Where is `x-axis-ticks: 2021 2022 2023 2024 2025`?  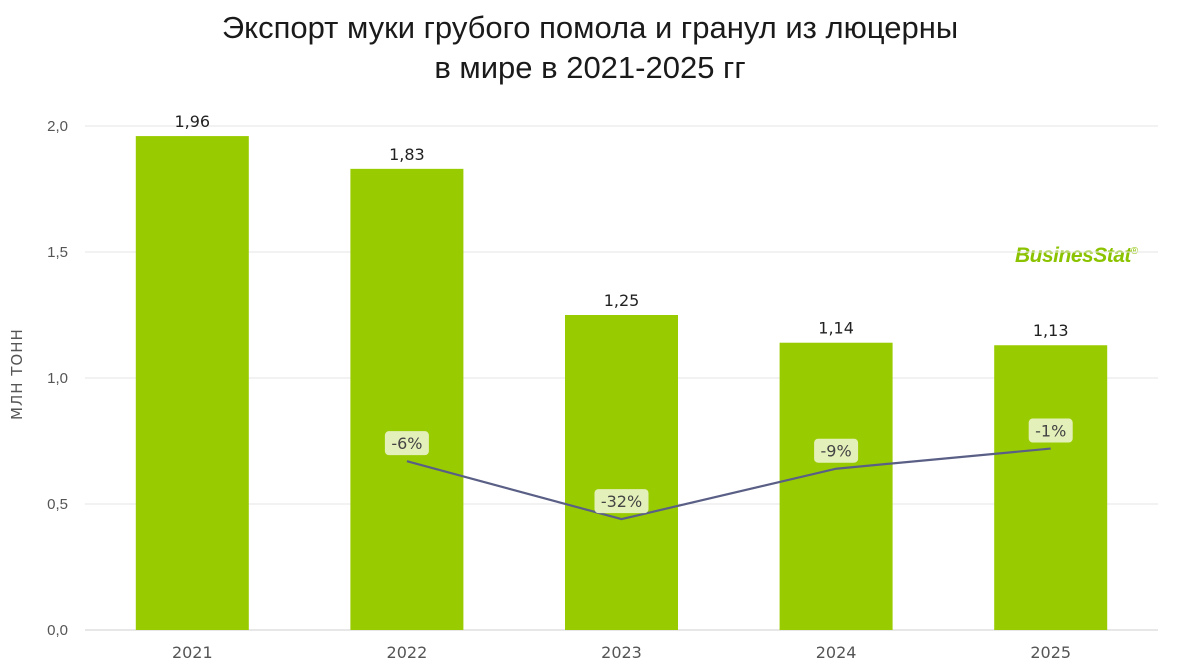 x-axis-ticks: 2021 2022 2023 2024 2025 is located at coordinates (621, 652).